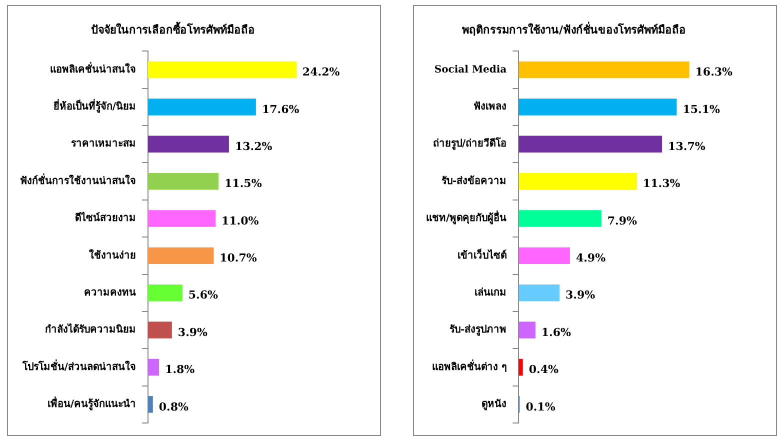 The image size is (783, 440). I want to click on chart-title: พฤติกรรมการใช้งาน/ฟังก์ชั่นของโทรศัพท์มือถือ, so click(574, 28).